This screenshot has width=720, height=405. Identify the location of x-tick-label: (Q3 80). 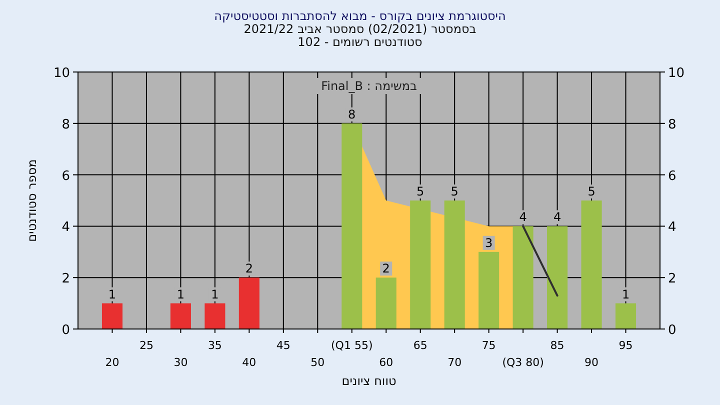
(523, 362).